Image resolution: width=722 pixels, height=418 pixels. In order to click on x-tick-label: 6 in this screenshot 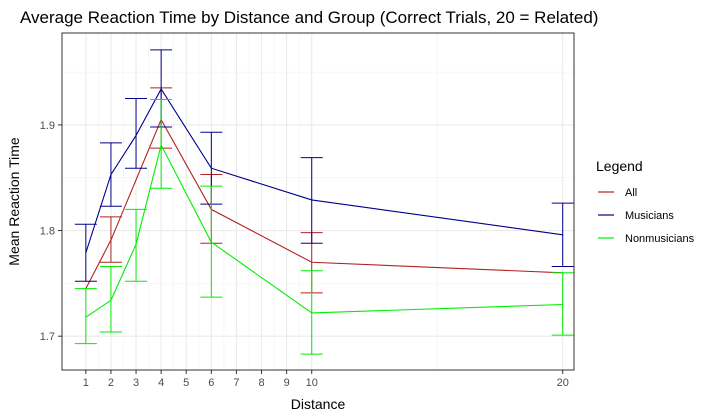, I will do `click(211, 383)`.